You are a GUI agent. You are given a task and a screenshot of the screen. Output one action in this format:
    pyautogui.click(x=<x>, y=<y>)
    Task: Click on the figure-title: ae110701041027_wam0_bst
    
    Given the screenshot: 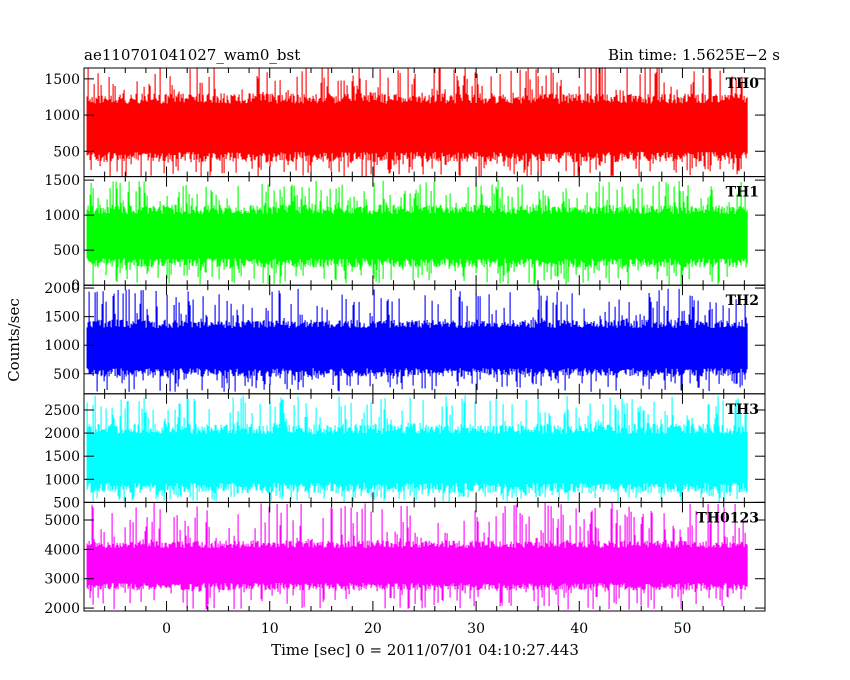 What is the action you would take?
    pyautogui.click(x=192, y=55)
    